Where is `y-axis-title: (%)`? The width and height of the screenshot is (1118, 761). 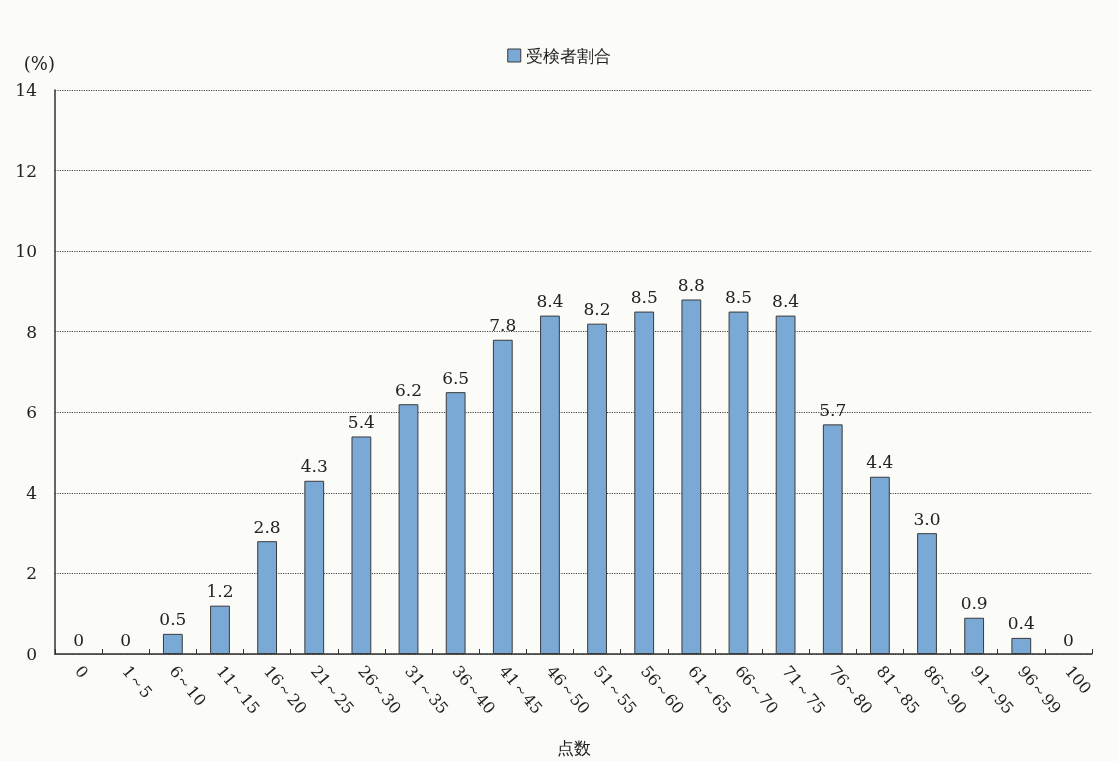
y-axis-title: (%) is located at coordinates (39, 63).